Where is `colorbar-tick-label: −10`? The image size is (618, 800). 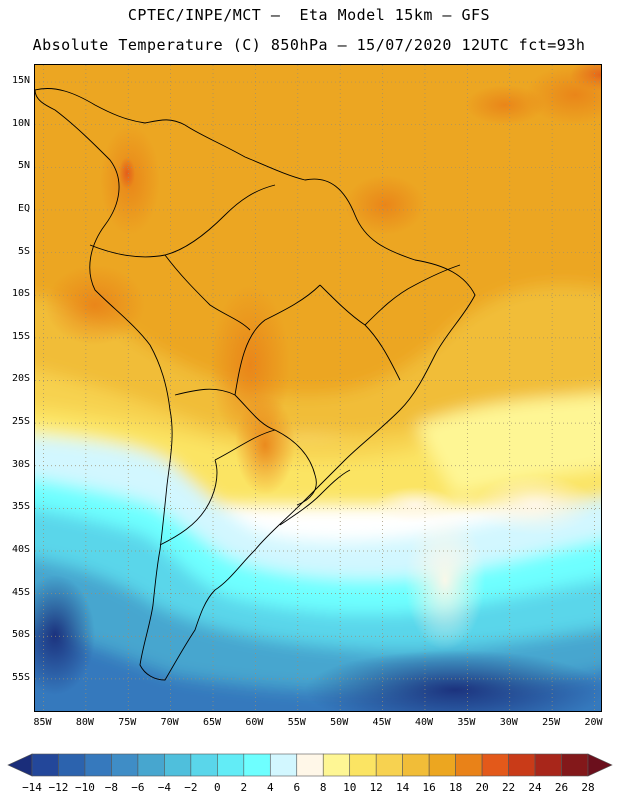
colorbar-tick-label: −10 is located at coordinates (85, 787).